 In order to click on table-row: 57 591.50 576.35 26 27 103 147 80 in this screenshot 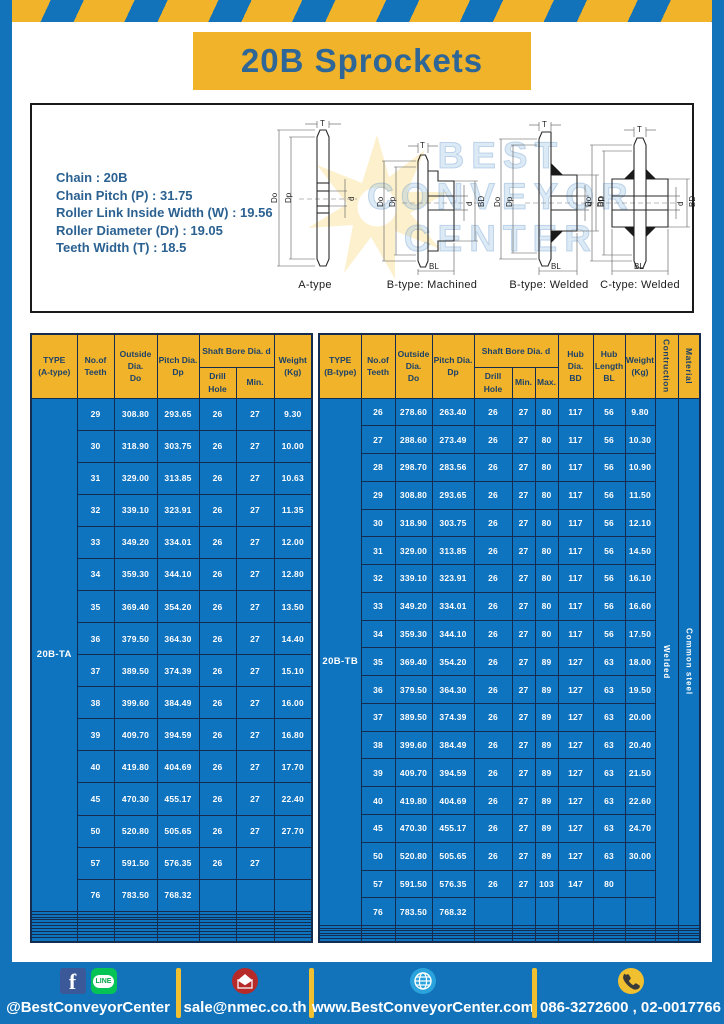, I will do `click(509, 884)`.